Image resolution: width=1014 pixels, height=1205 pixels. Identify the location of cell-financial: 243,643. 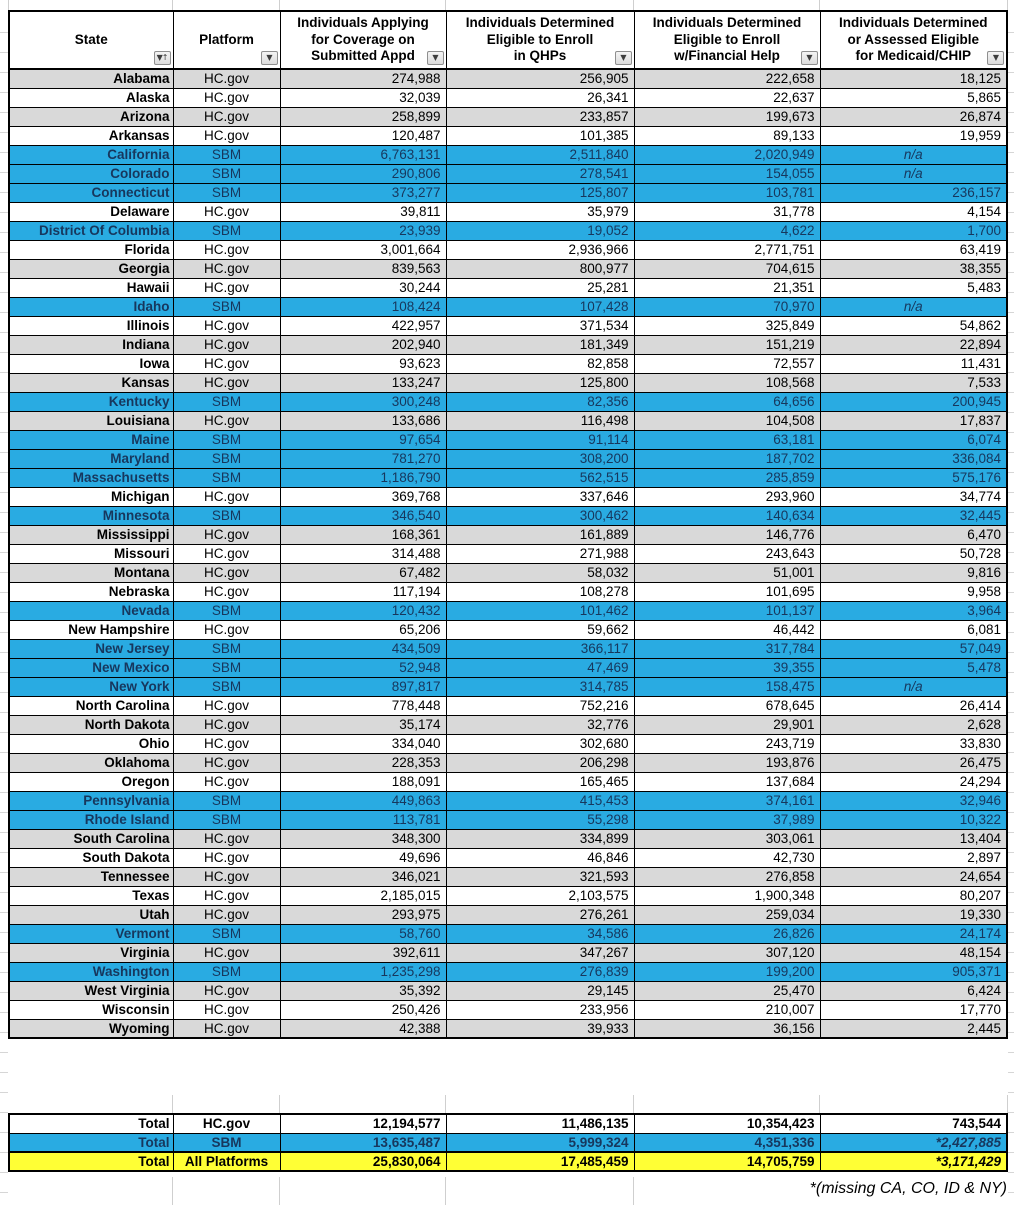
(727, 553).